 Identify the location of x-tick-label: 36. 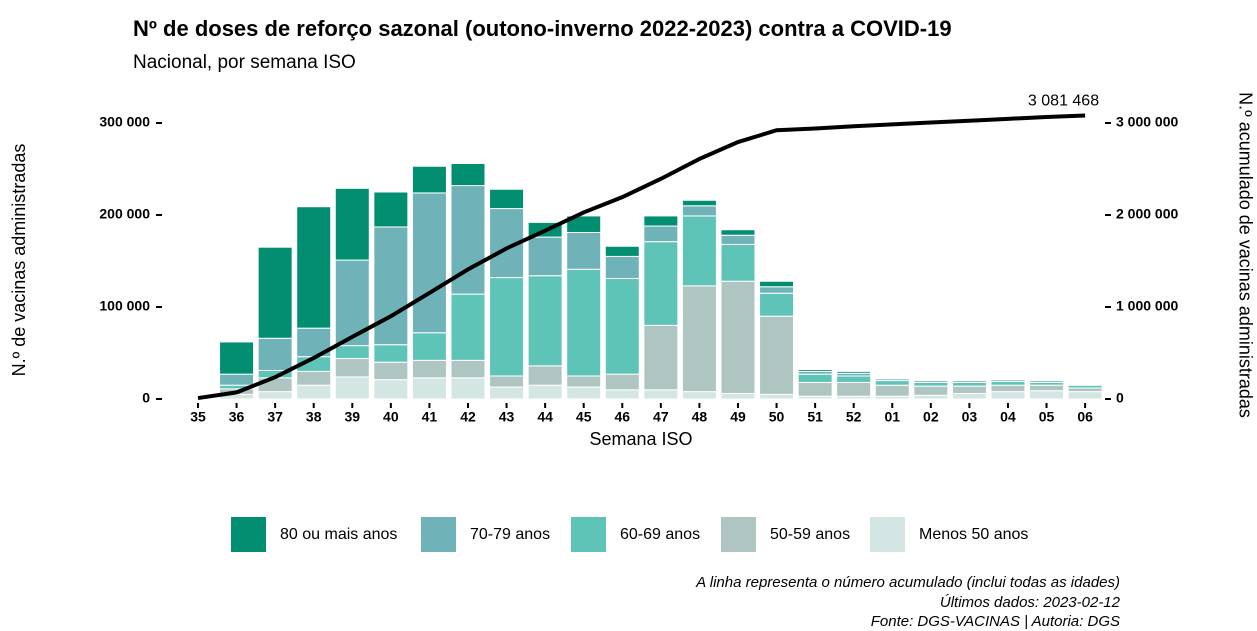
(237, 417).